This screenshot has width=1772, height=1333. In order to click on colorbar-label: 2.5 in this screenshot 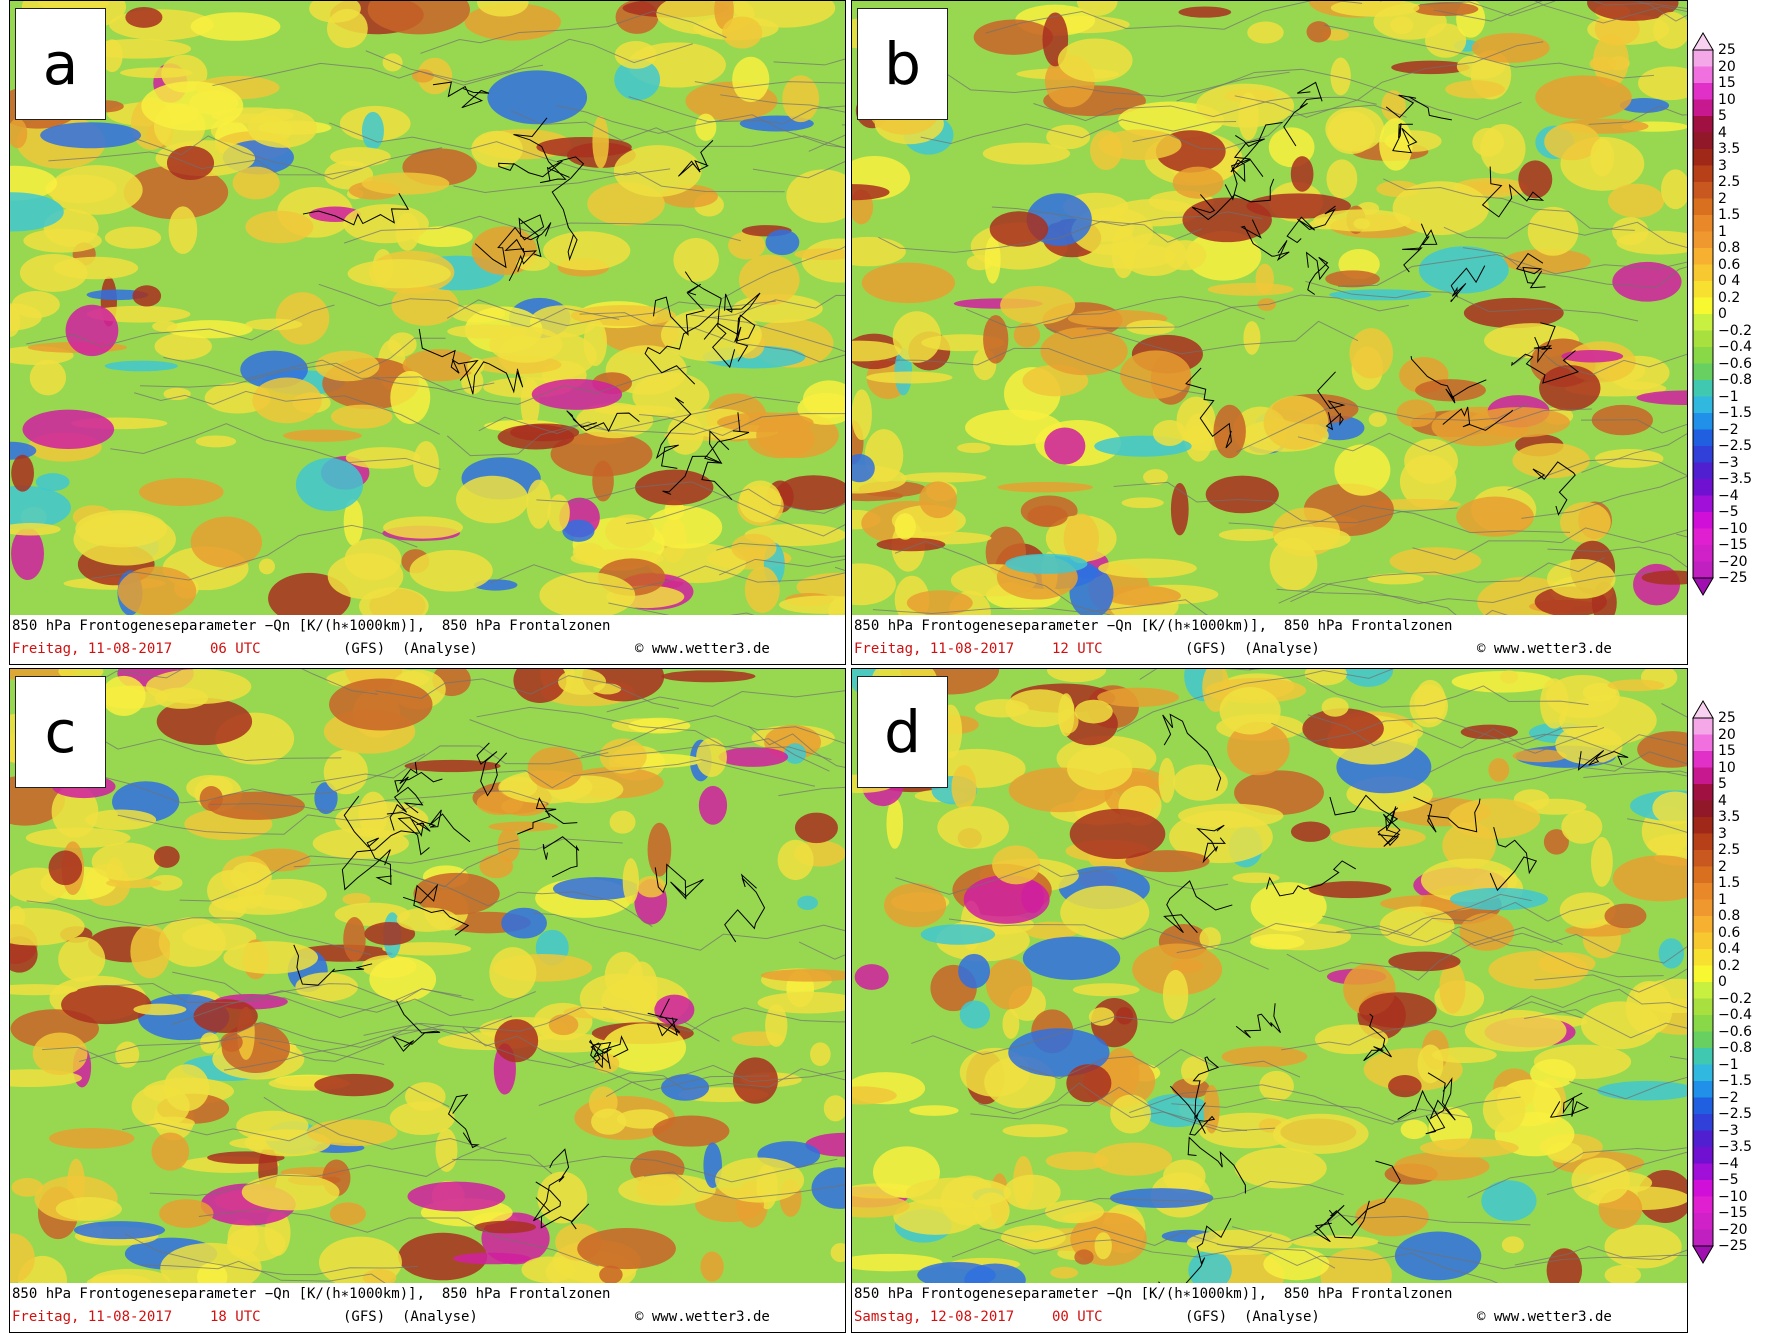, I will do `click(1729, 850)`.